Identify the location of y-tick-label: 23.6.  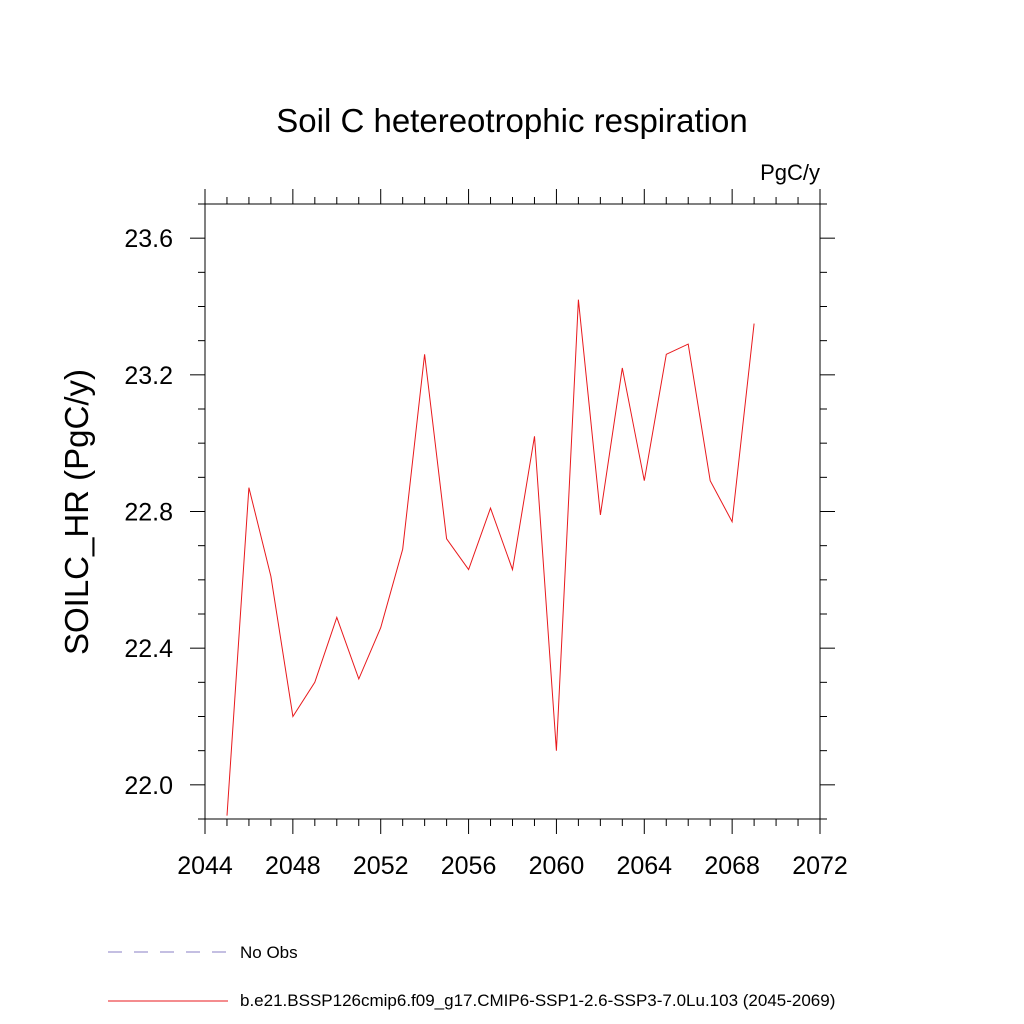
(148, 239).